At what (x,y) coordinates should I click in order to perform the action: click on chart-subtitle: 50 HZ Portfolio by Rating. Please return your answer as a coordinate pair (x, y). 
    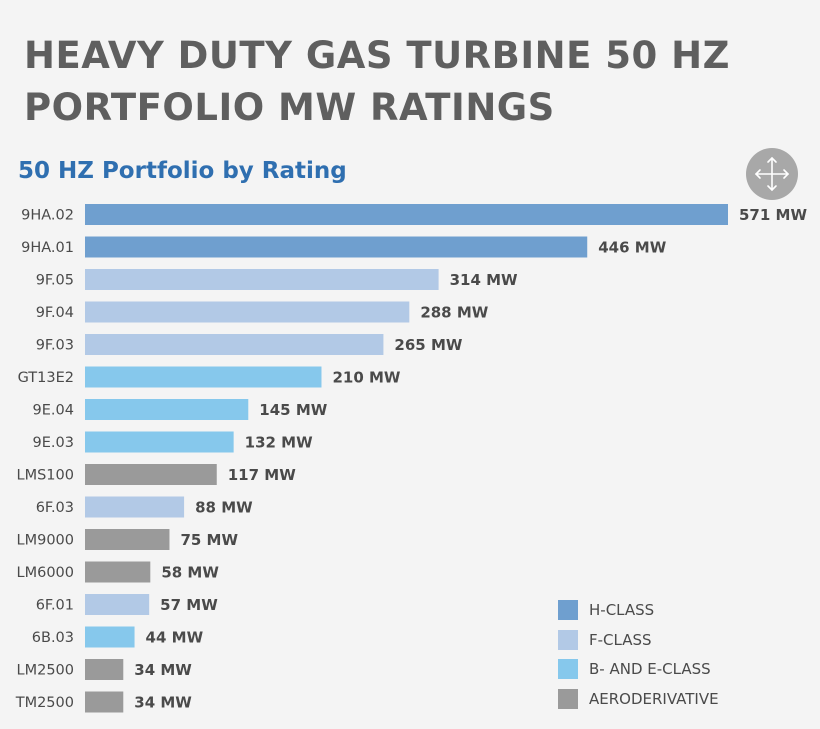
    Looking at the image, I should click on (182, 171).